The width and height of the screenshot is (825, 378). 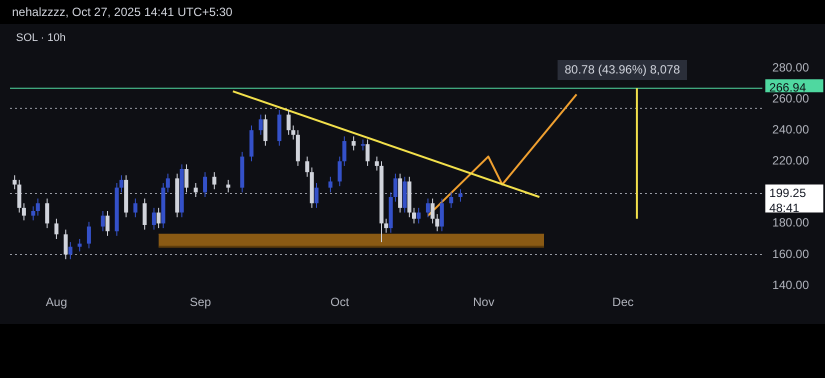 What do you see at coordinates (340, 302) in the screenshot?
I see `x-tick-label: Oct` at bounding box center [340, 302].